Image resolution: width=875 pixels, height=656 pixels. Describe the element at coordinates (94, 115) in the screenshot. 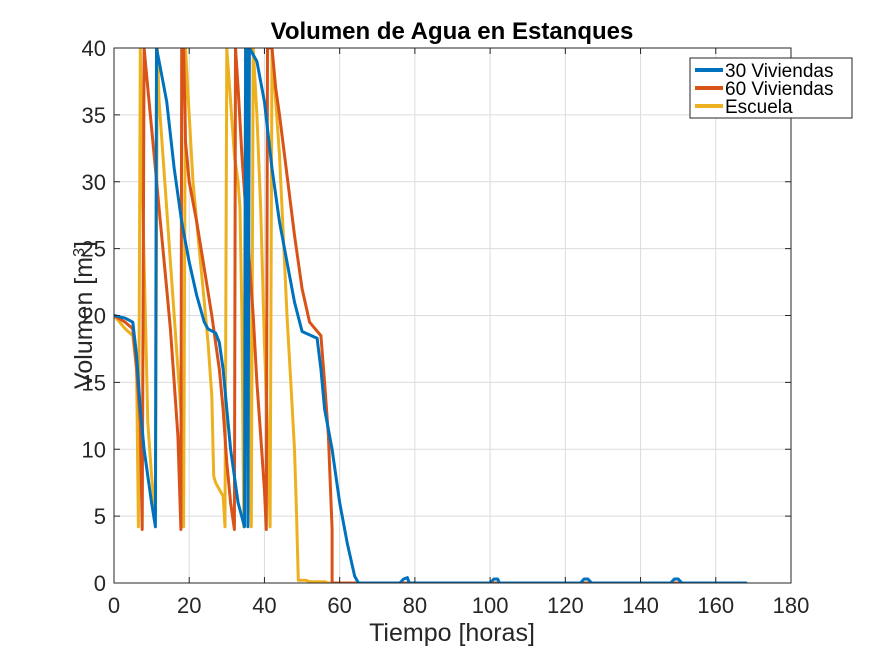

I see `y-tick-label: 35` at that location.